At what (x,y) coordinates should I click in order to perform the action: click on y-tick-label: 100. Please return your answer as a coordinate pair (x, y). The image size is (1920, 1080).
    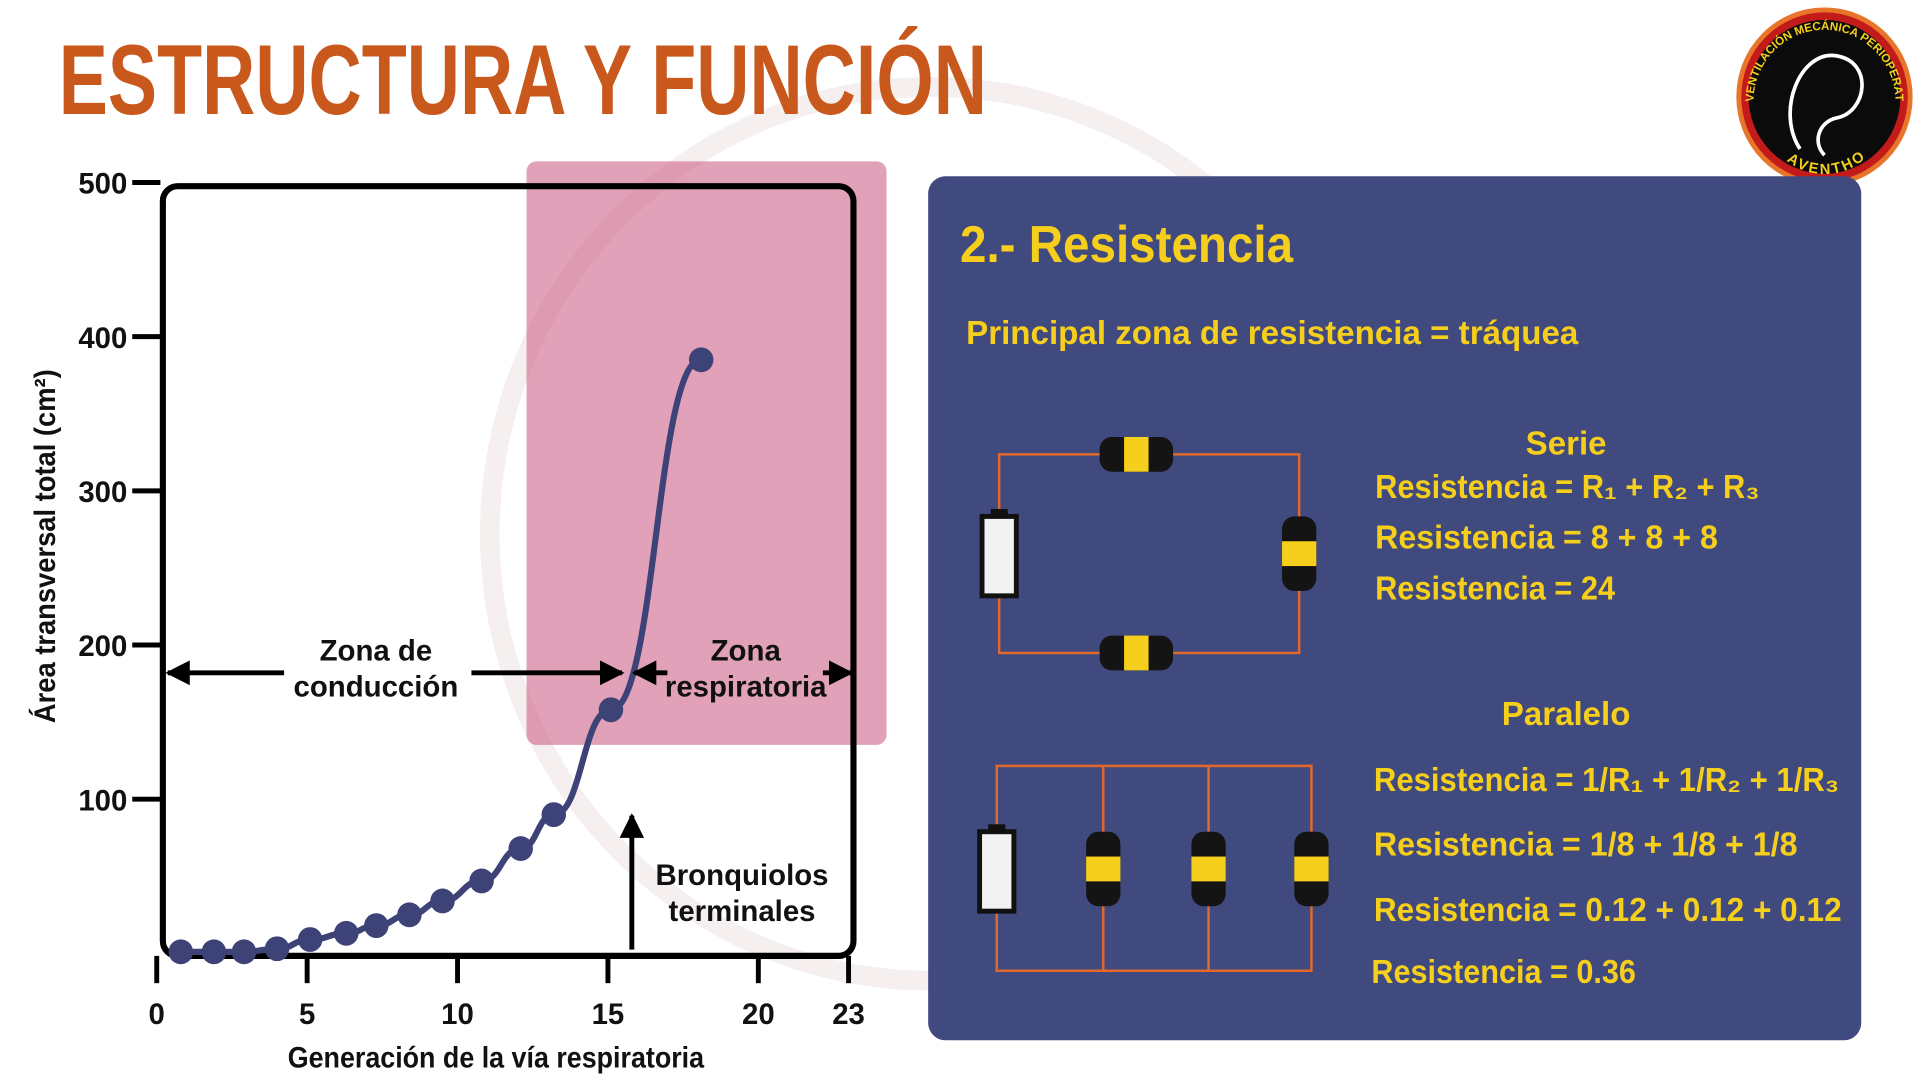
    Looking at the image, I should click on (102, 800).